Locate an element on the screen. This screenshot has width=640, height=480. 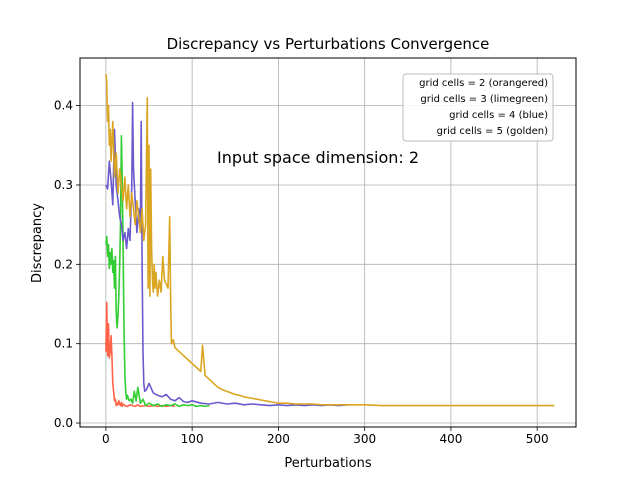
legend-box is located at coordinates (478, 107).